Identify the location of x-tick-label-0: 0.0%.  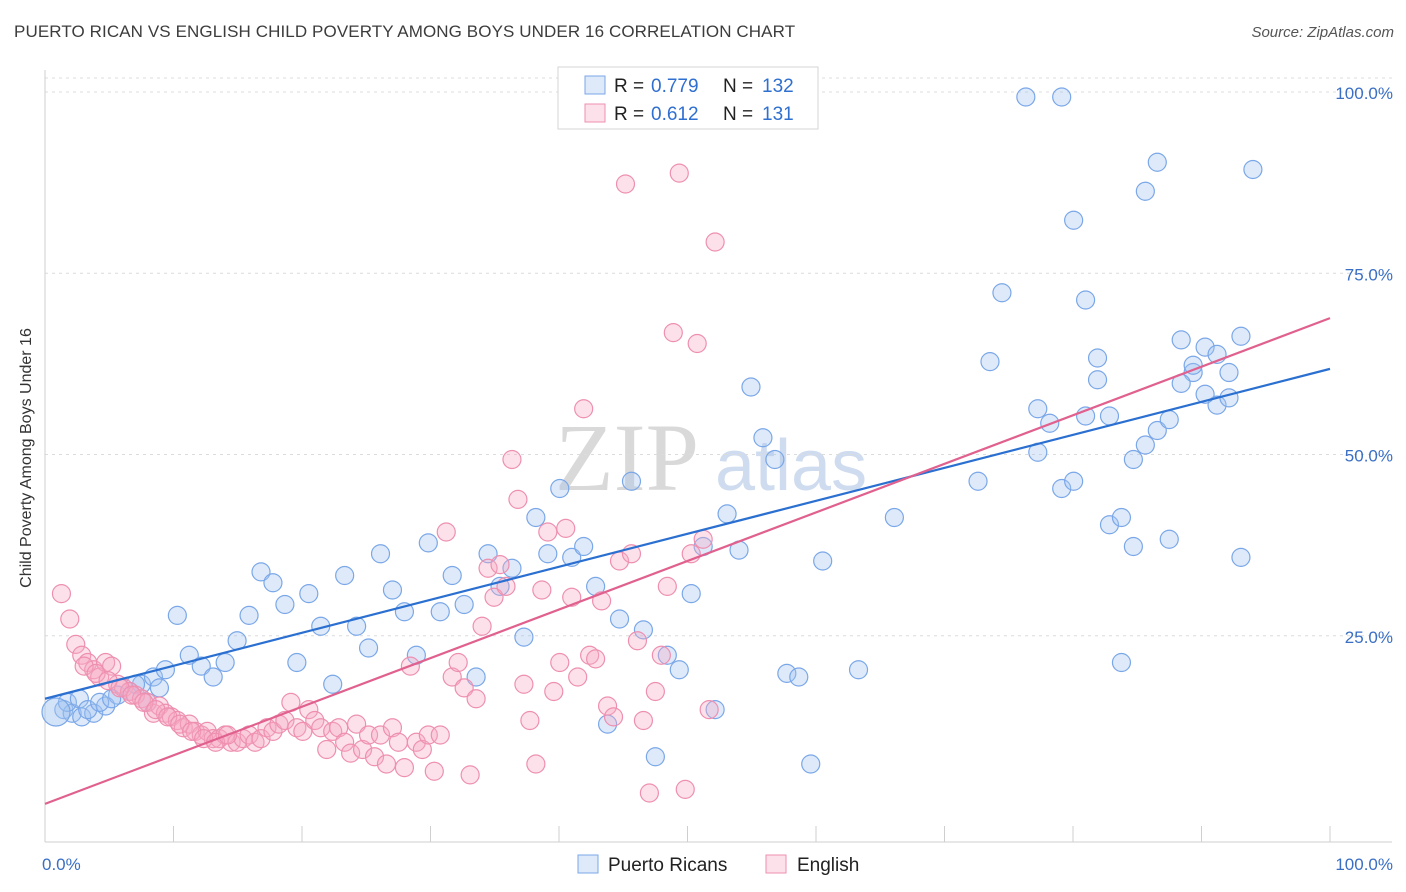
(61, 864).